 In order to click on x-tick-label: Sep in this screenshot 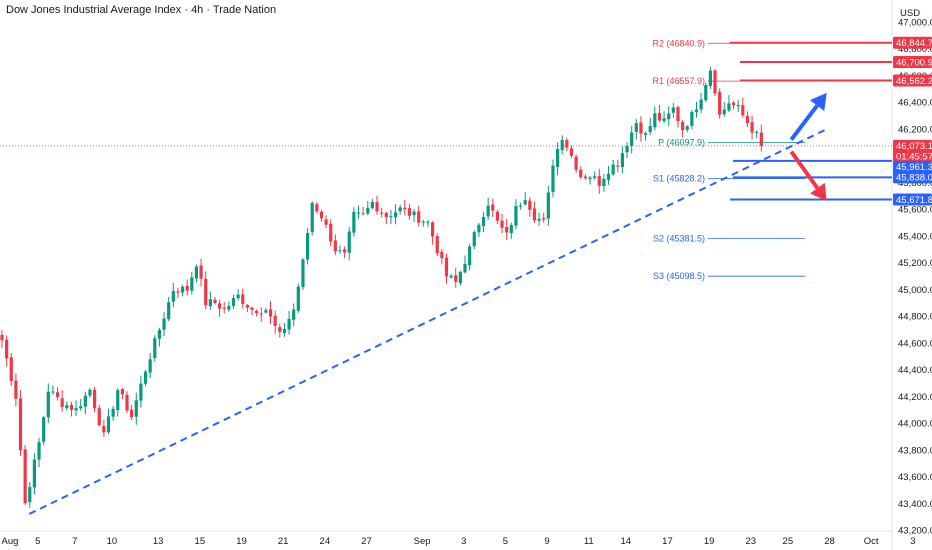, I will do `click(422, 541)`.